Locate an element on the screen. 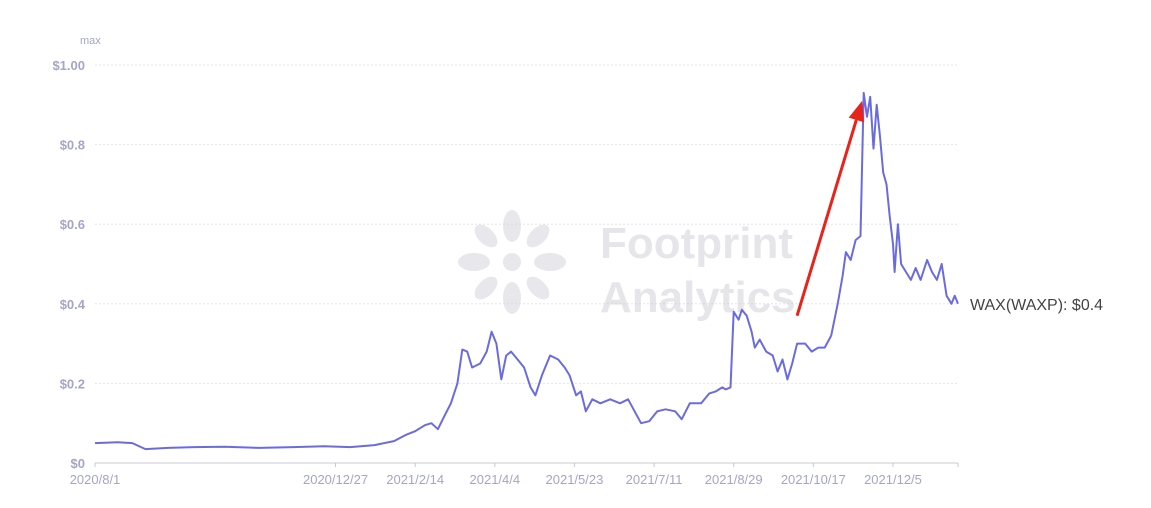 This screenshot has height=508, width=1151. watermark-line1: Footprint is located at coordinates (696, 243).